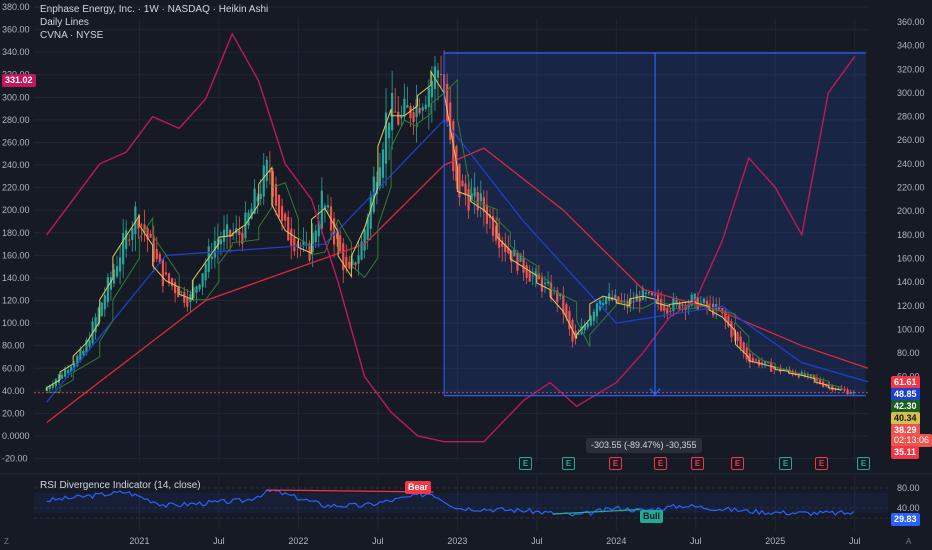  I want to click on left-axis-tick: 220.00, so click(16, 188).